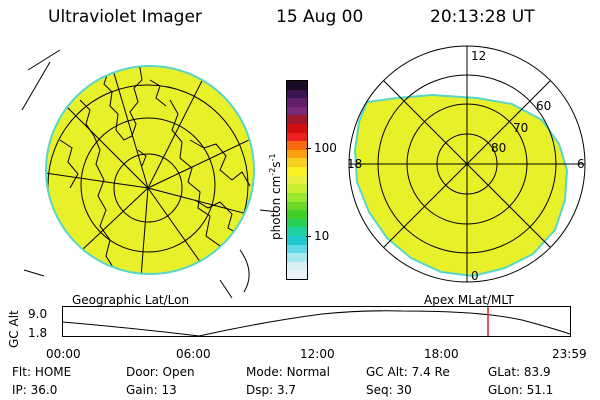 The image size is (600, 400). I want to click on date-label: 15 Aug 00, so click(320, 17).